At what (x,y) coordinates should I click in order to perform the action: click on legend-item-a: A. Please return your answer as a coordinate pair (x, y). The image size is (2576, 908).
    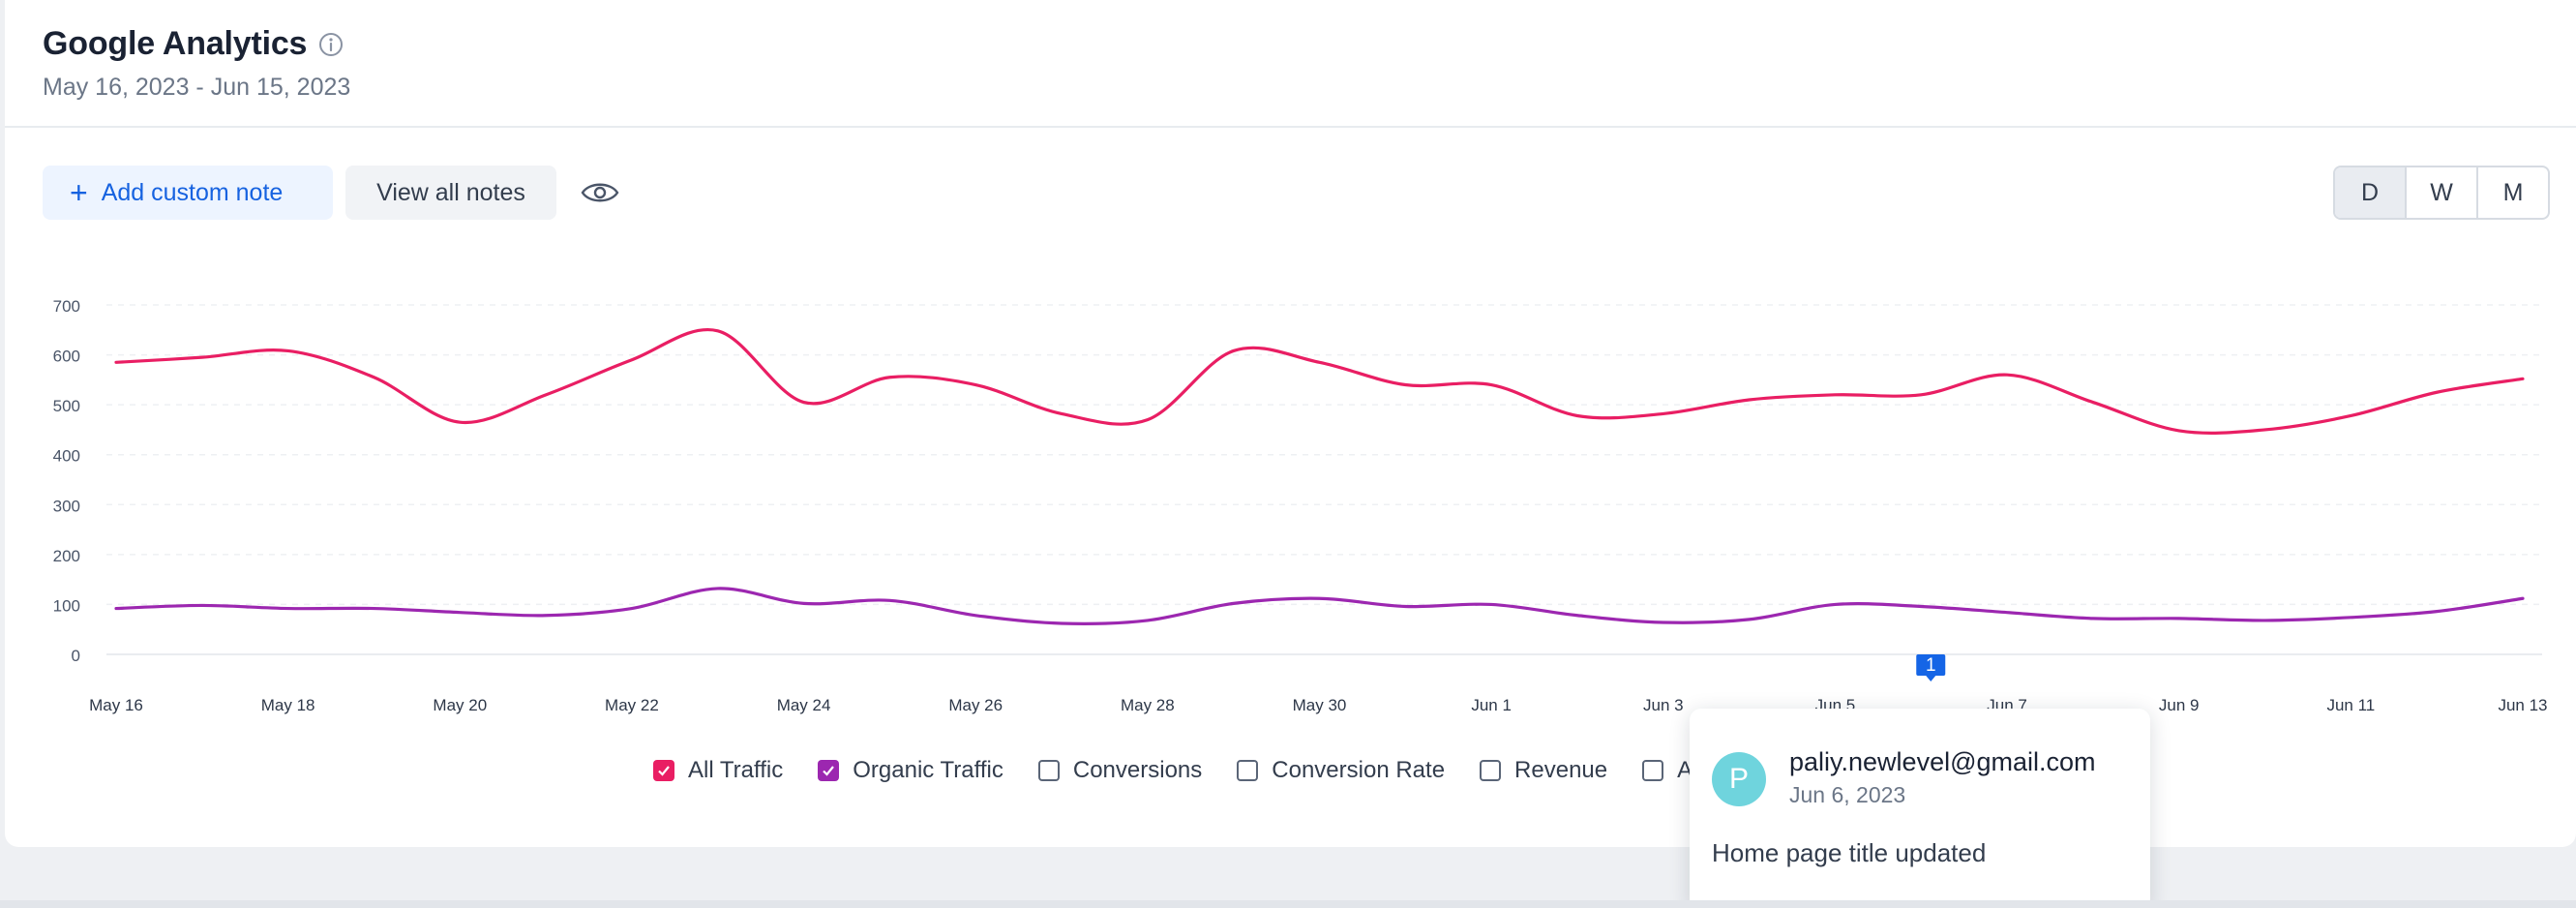
    Looking at the image, I should click on (1667, 770).